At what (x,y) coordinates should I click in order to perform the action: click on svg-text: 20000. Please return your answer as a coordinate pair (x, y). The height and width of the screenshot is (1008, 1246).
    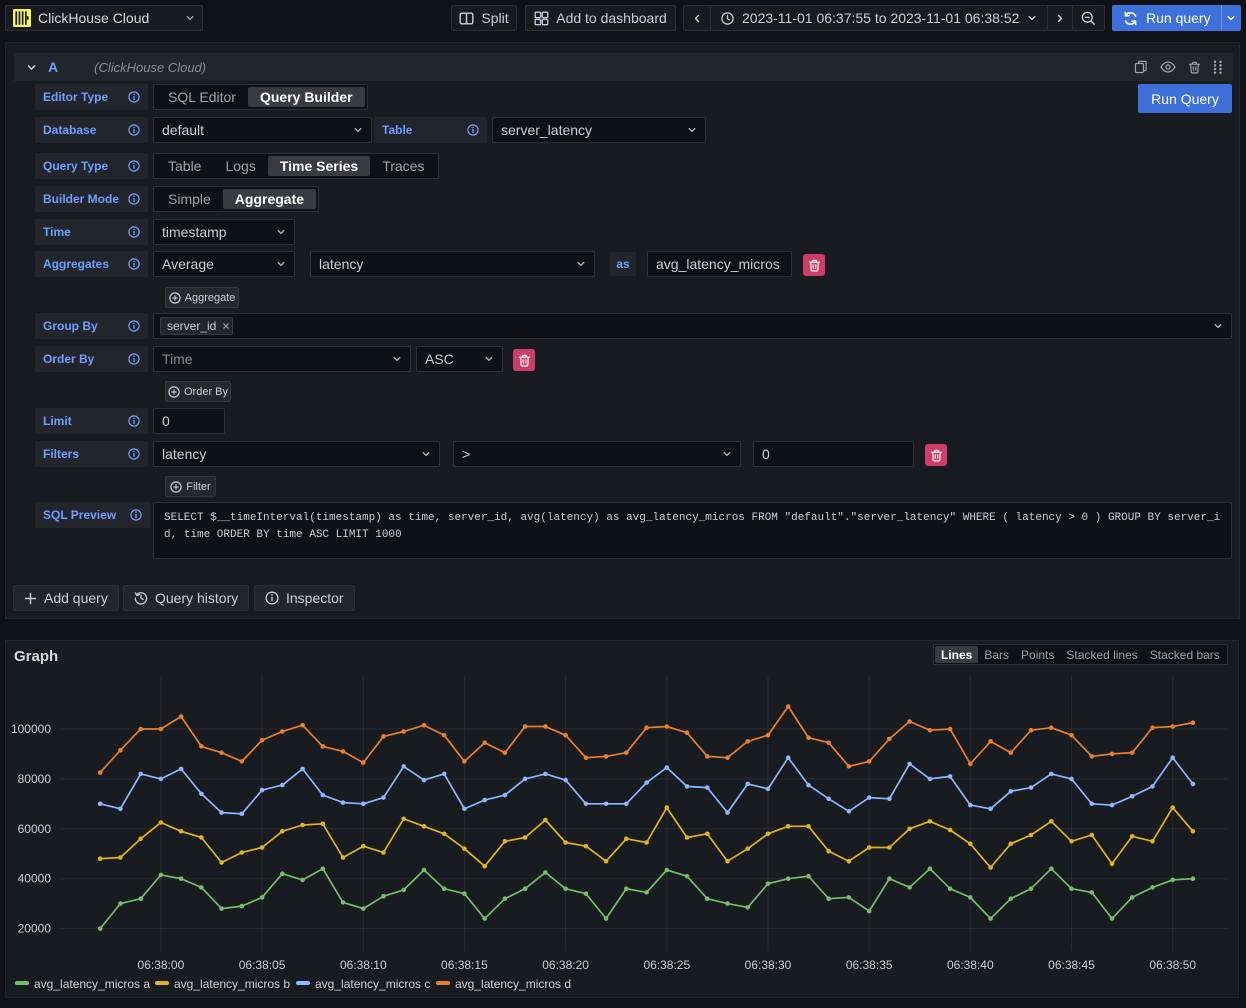
    Looking at the image, I should click on (35, 929).